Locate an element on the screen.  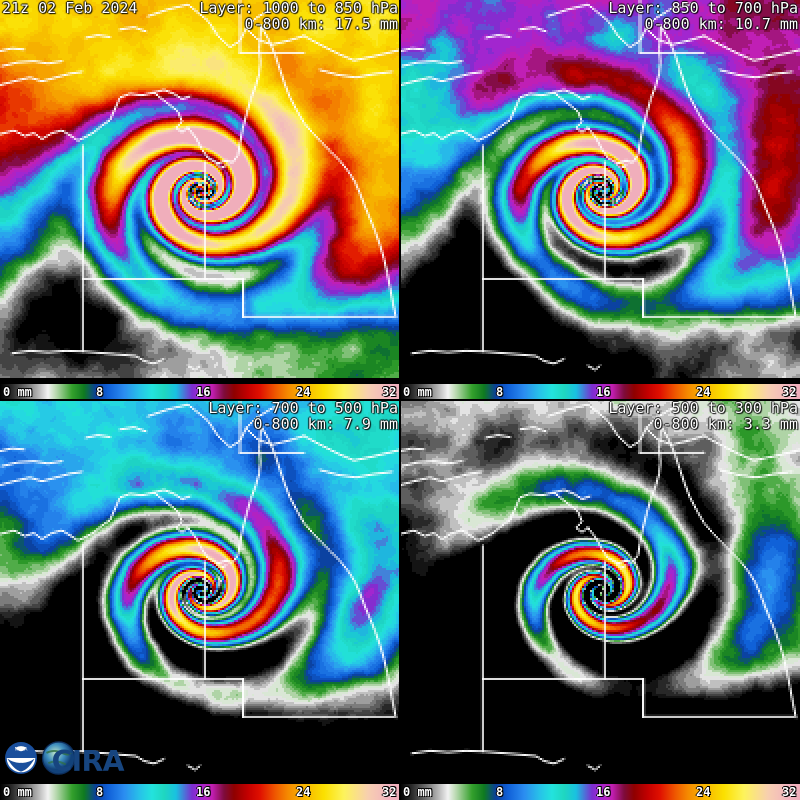
svg-text: CIRA is located at coordinates (88, 760).